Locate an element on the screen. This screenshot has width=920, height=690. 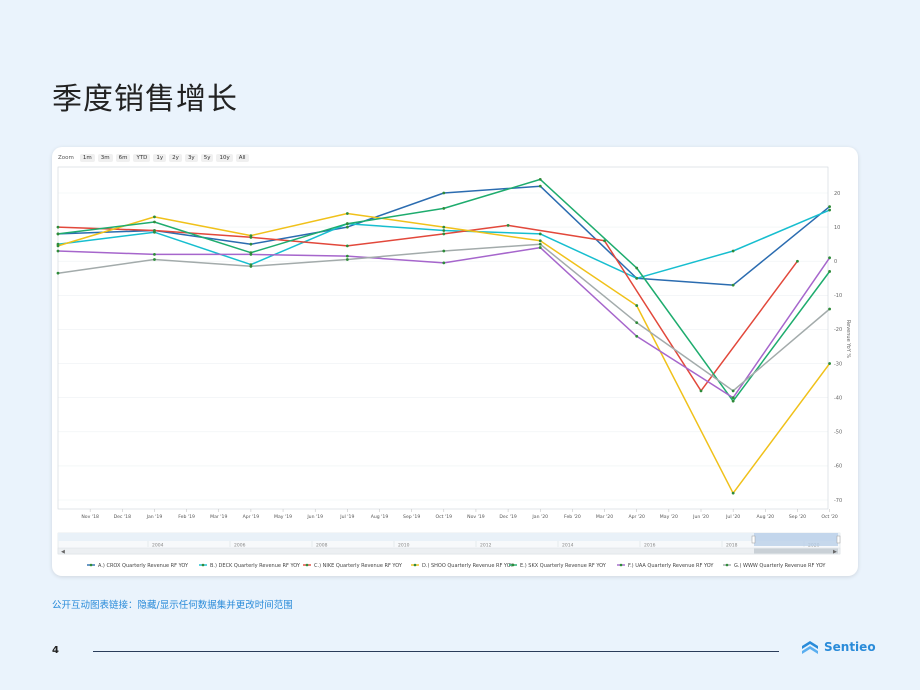
x-tick-label: Sep '19 is located at coordinates (411, 517).